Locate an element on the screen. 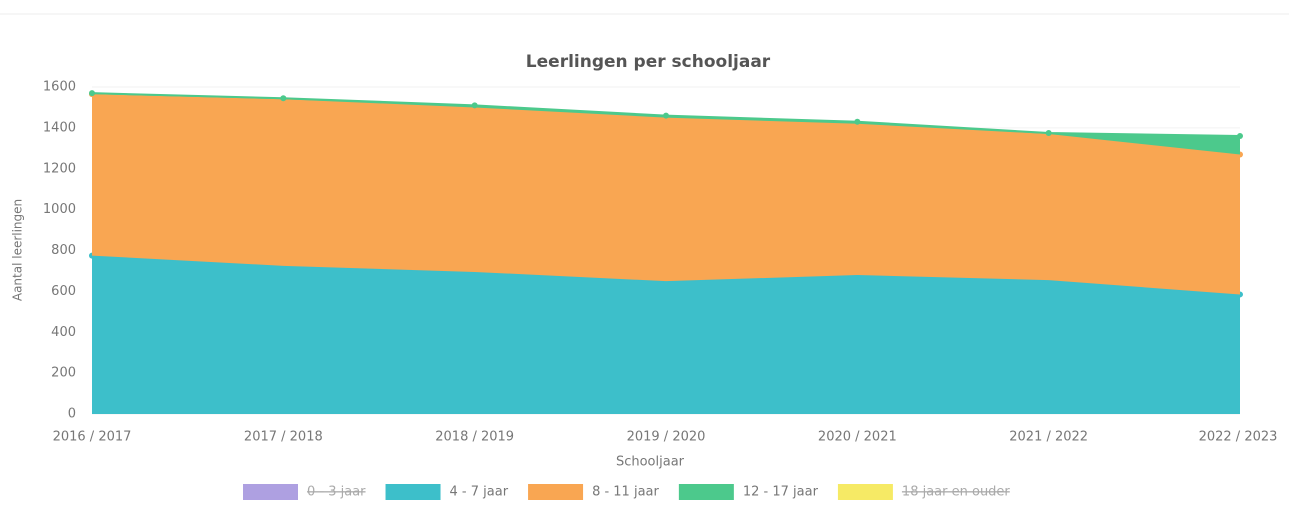 The height and width of the screenshot is (528, 1289). y-tick-label: 1200 is located at coordinates (59, 168).